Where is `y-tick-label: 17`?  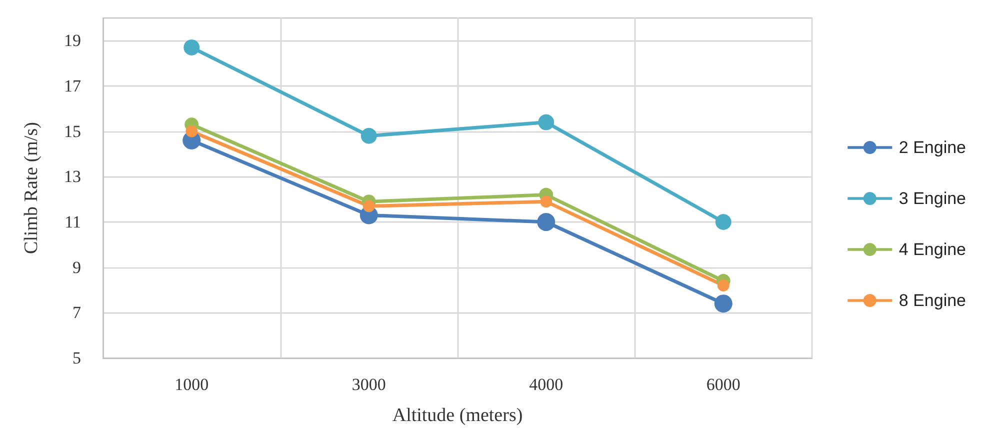
y-tick-label: 17 is located at coordinates (73, 86).